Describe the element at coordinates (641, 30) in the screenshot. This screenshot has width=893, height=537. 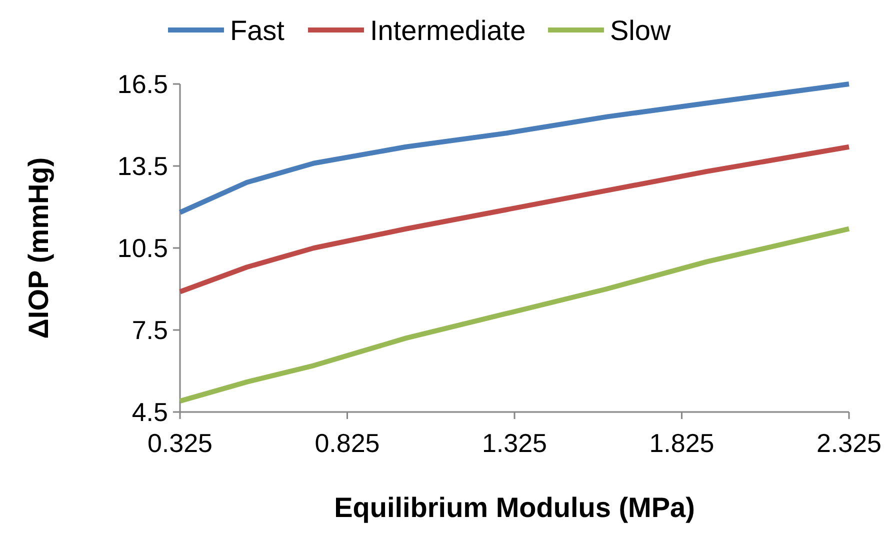
I see `legend-label: Slow` at that location.